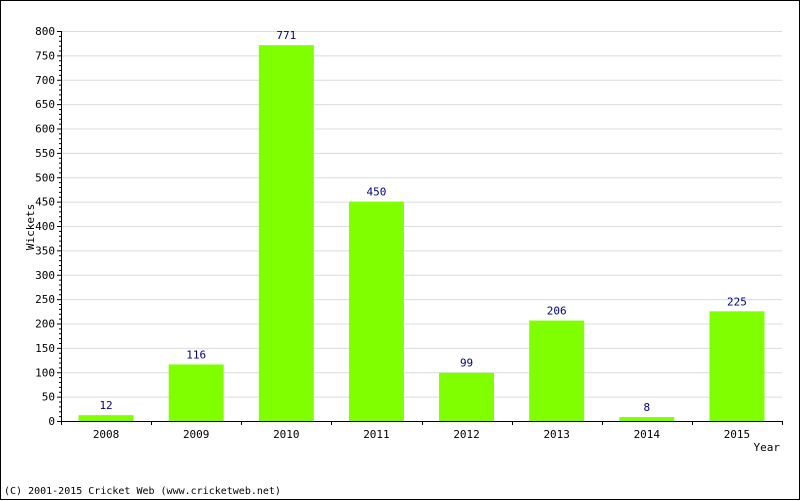  Describe the element at coordinates (45, 31) in the screenshot. I see `y-tick-label: 800` at that location.